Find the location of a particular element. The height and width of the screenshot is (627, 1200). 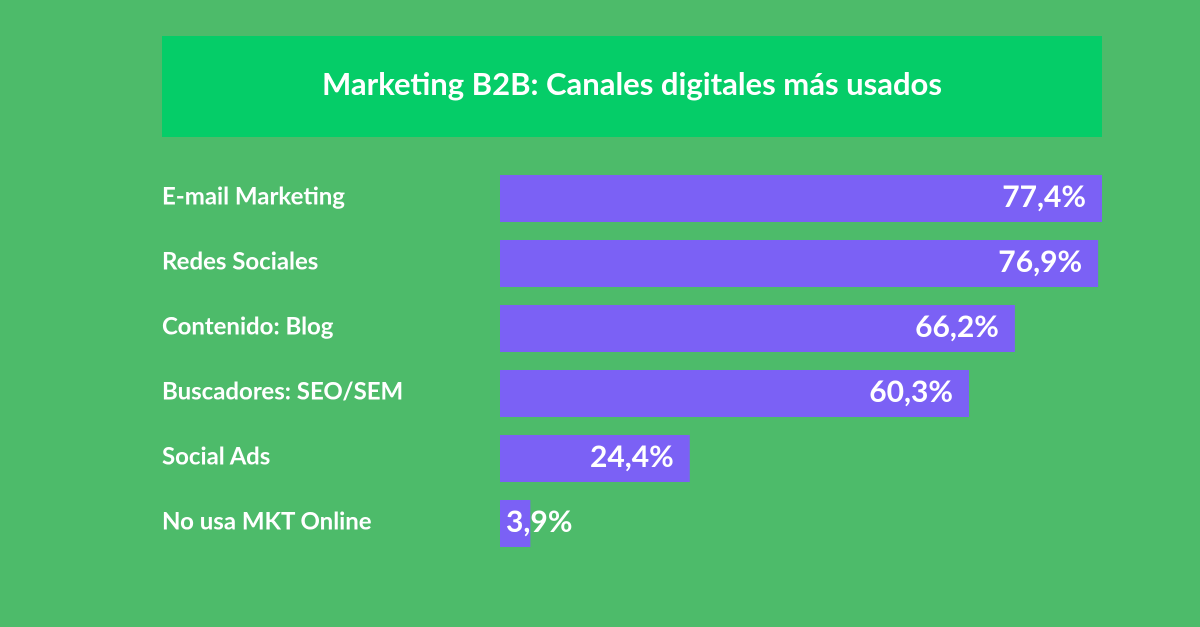

title-box is located at coordinates (632, 86).